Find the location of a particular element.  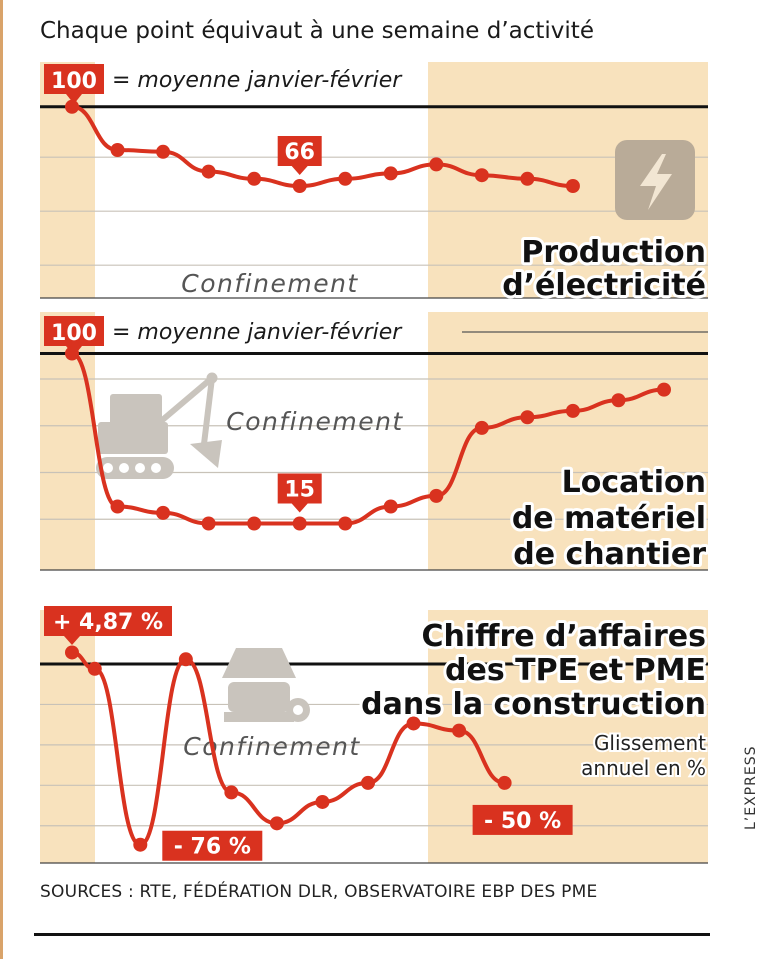

excavator-icon is located at coordinates (159, 425).